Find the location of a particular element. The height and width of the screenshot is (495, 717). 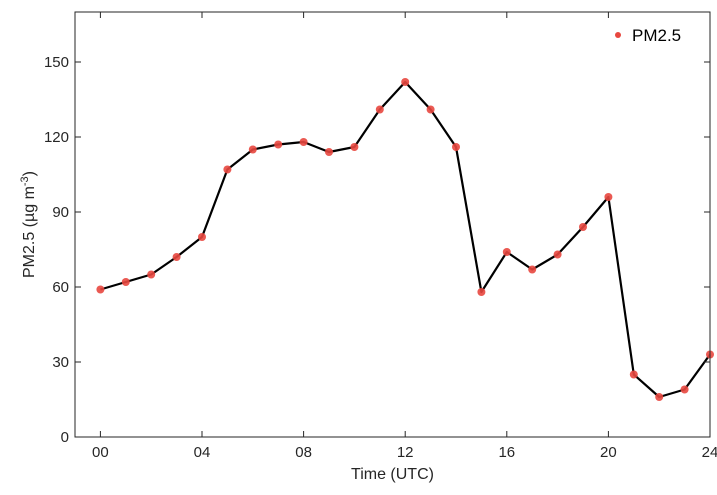

x-tick-label: 24 is located at coordinates (709, 452).